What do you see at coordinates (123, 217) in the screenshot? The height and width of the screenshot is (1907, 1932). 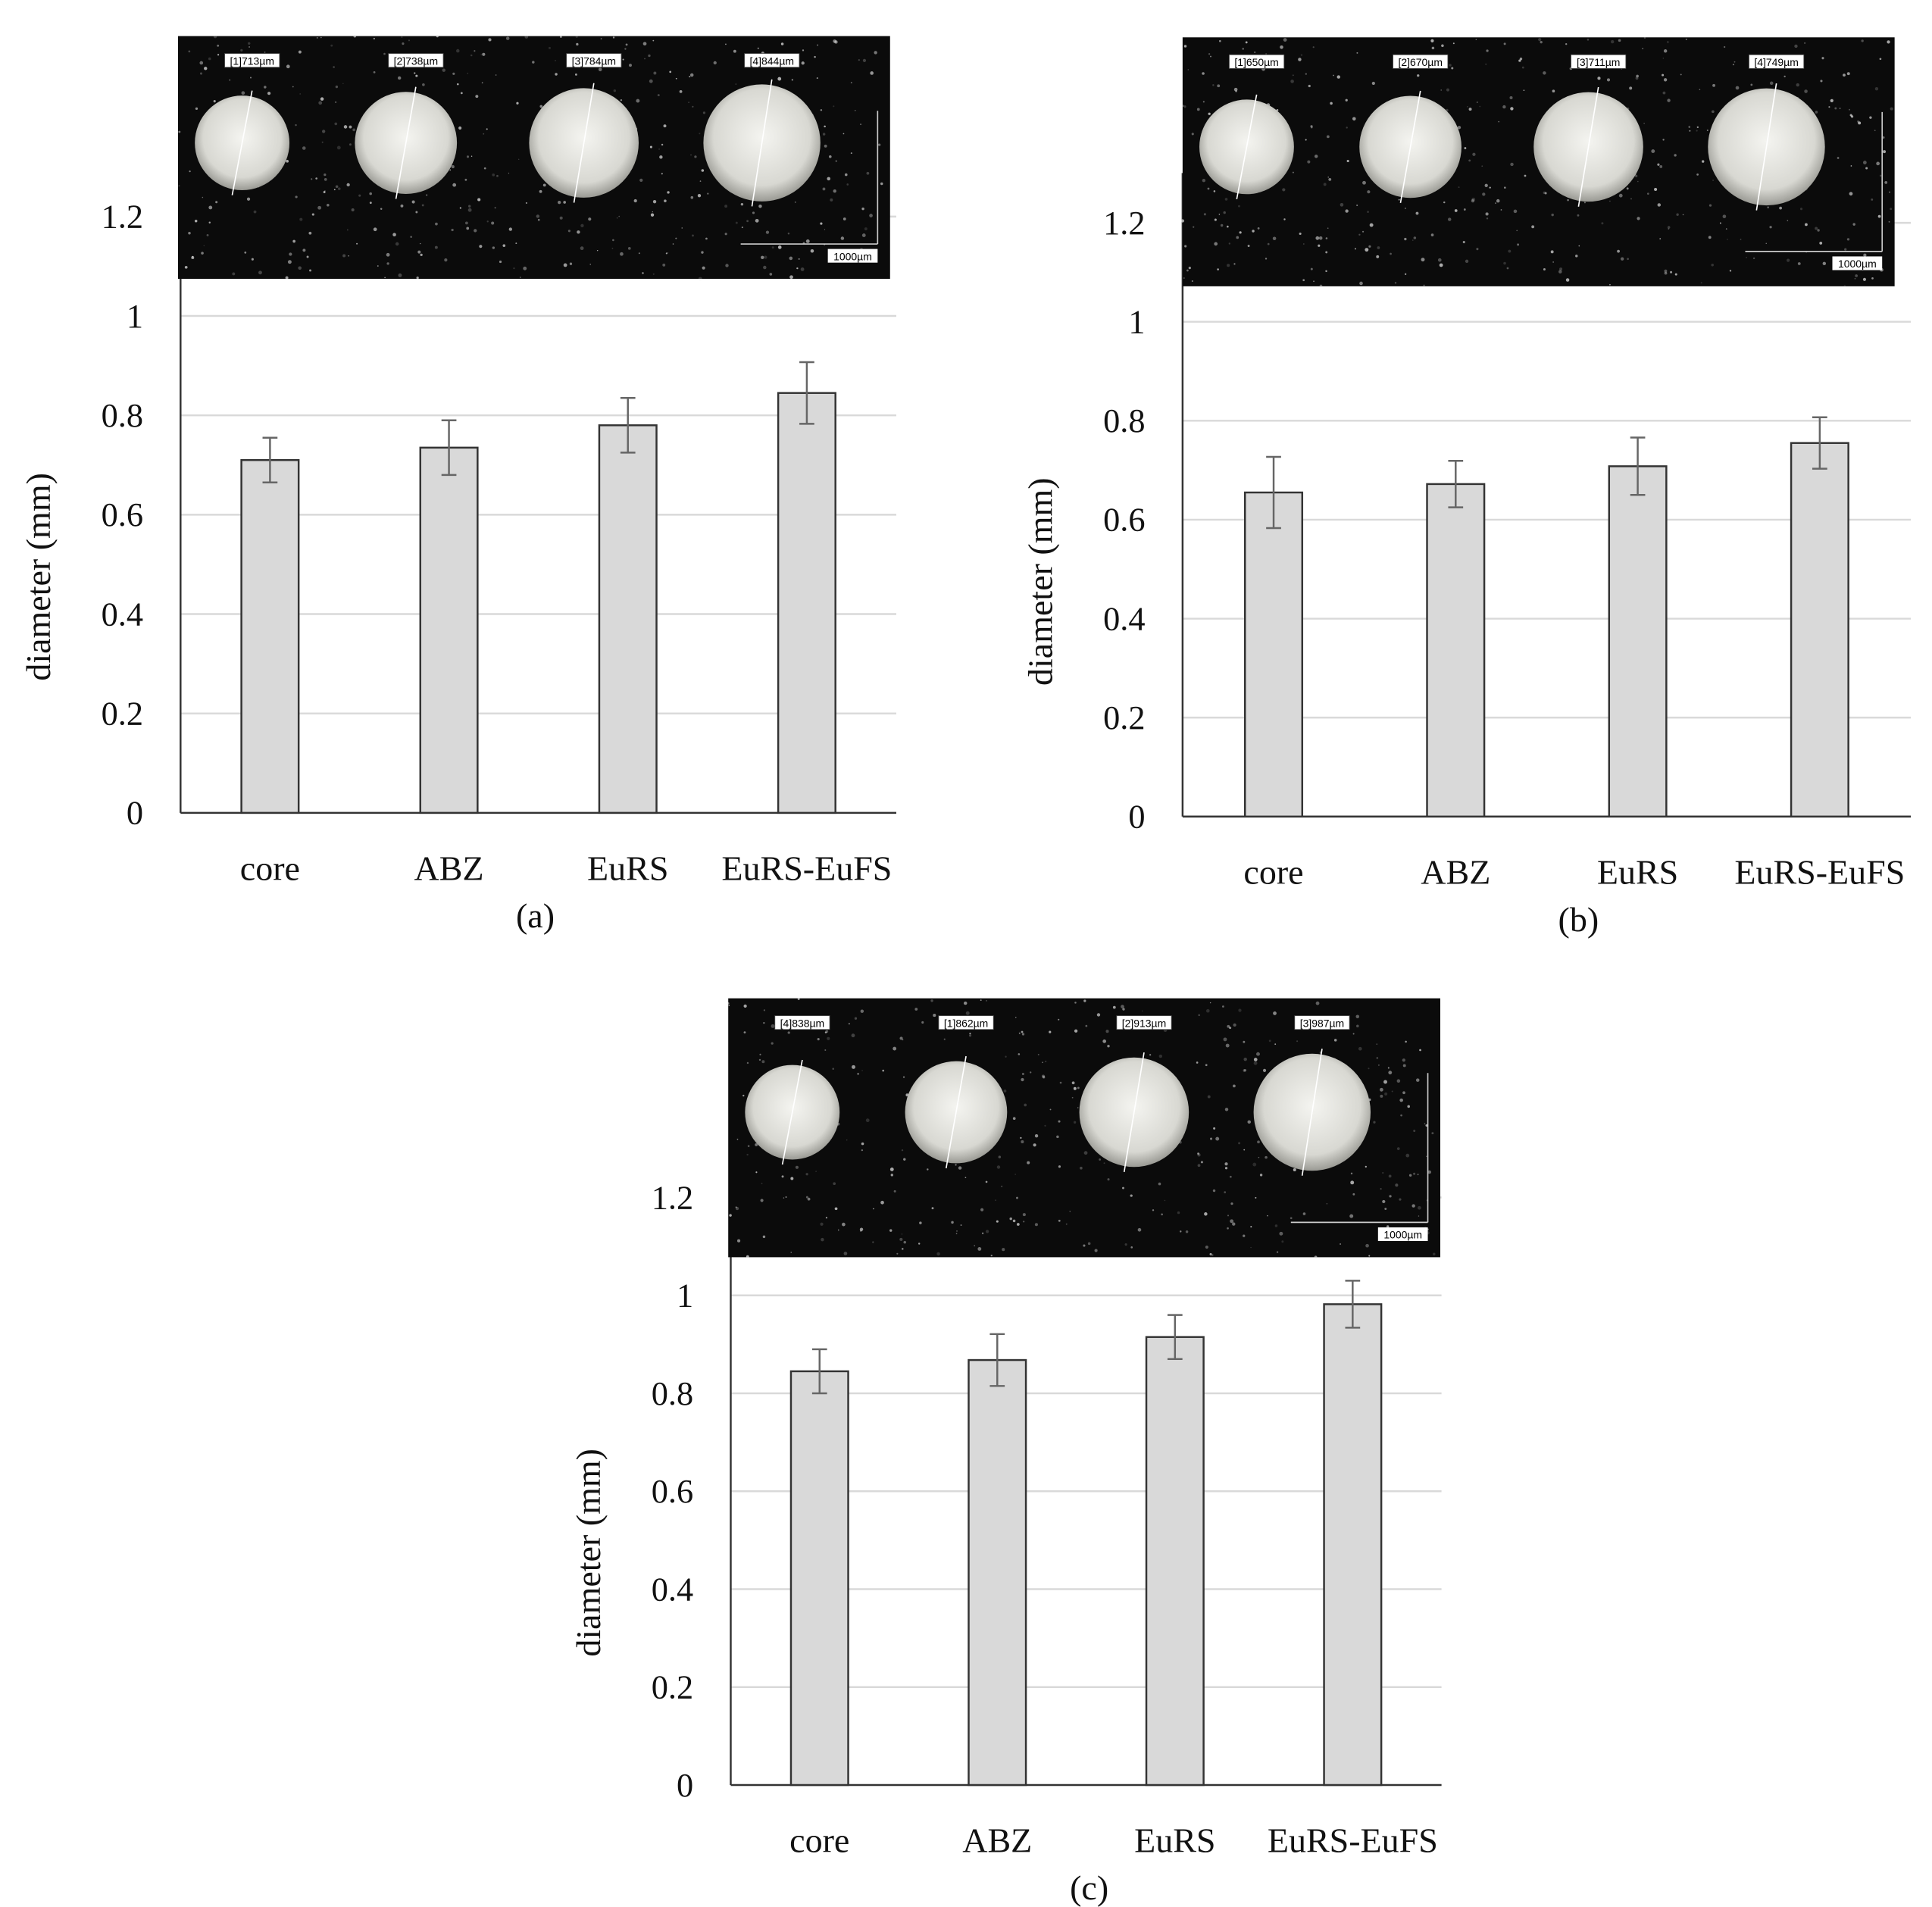 I see `y-tick-label: 1.2` at bounding box center [123, 217].